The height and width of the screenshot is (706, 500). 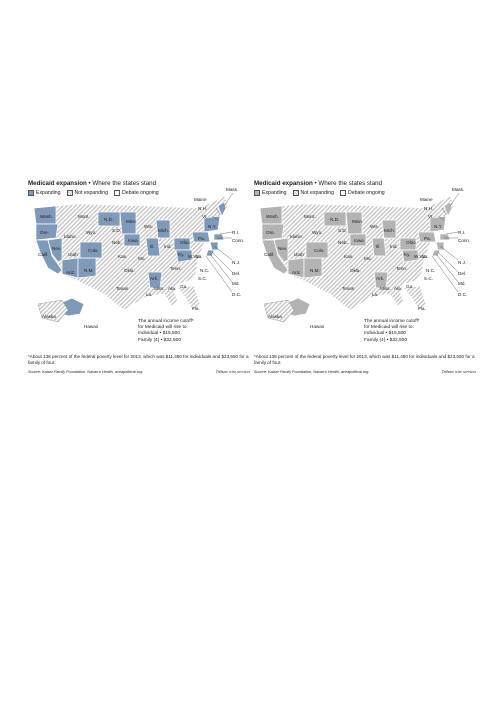 I want to click on state-ore, so click(x=47, y=232).